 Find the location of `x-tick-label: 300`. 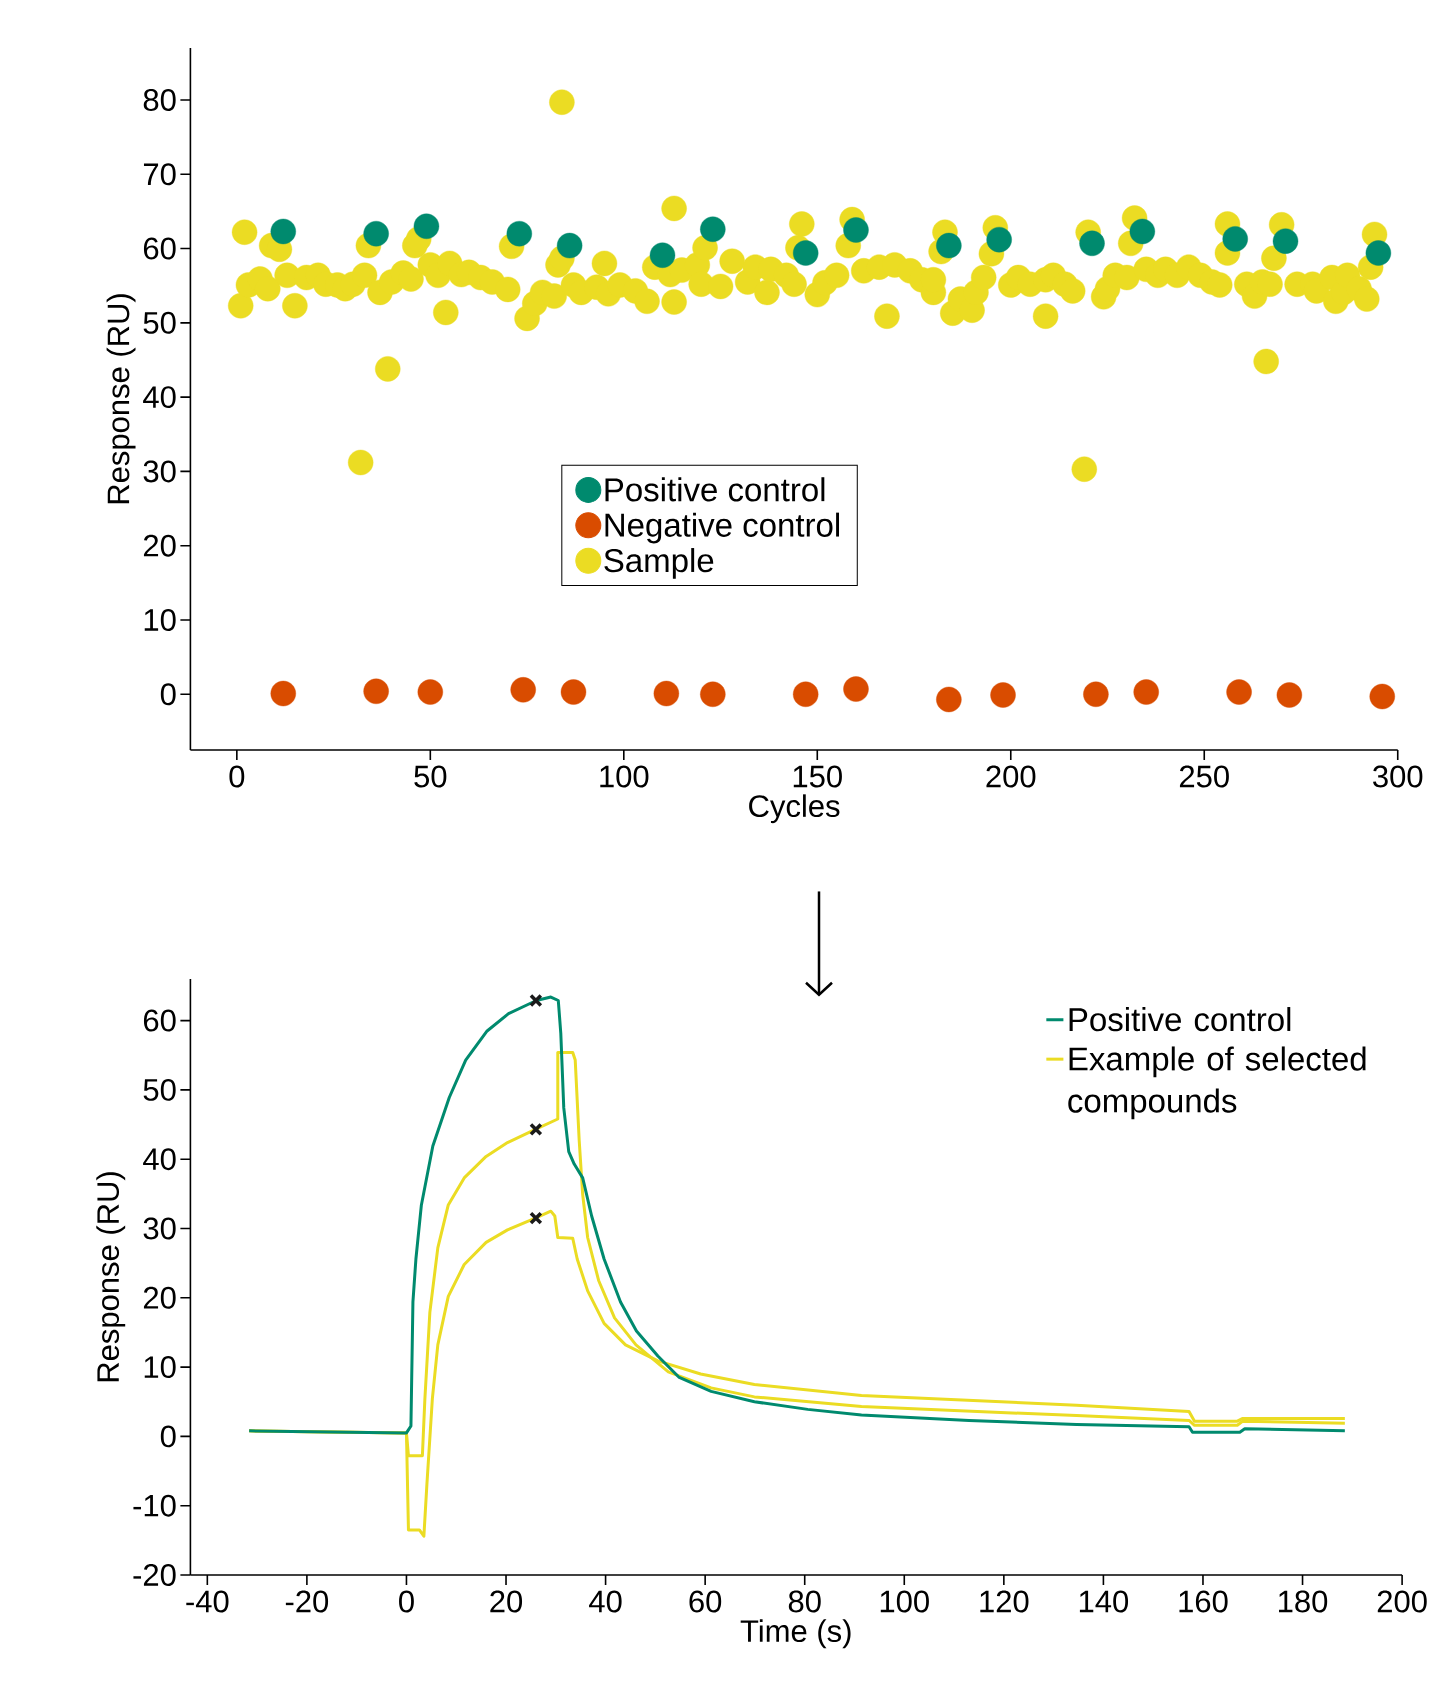

x-tick-label: 300 is located at coordinates (1397, 776).